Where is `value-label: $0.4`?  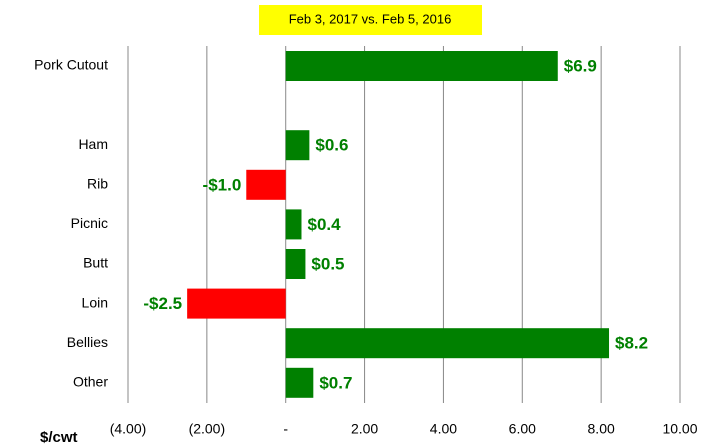 value-label: $0.4 is located at coordinates (324, 224).